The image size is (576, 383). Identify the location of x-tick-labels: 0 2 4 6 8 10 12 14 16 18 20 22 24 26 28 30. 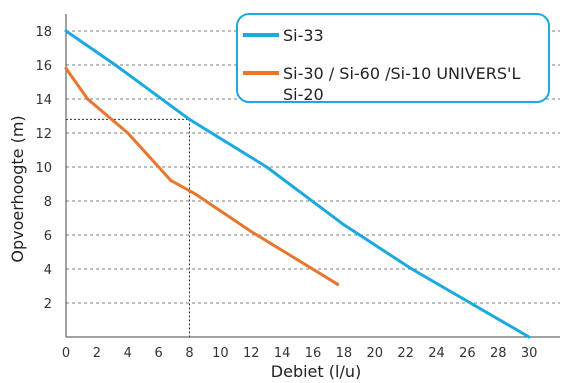
(300, 353).